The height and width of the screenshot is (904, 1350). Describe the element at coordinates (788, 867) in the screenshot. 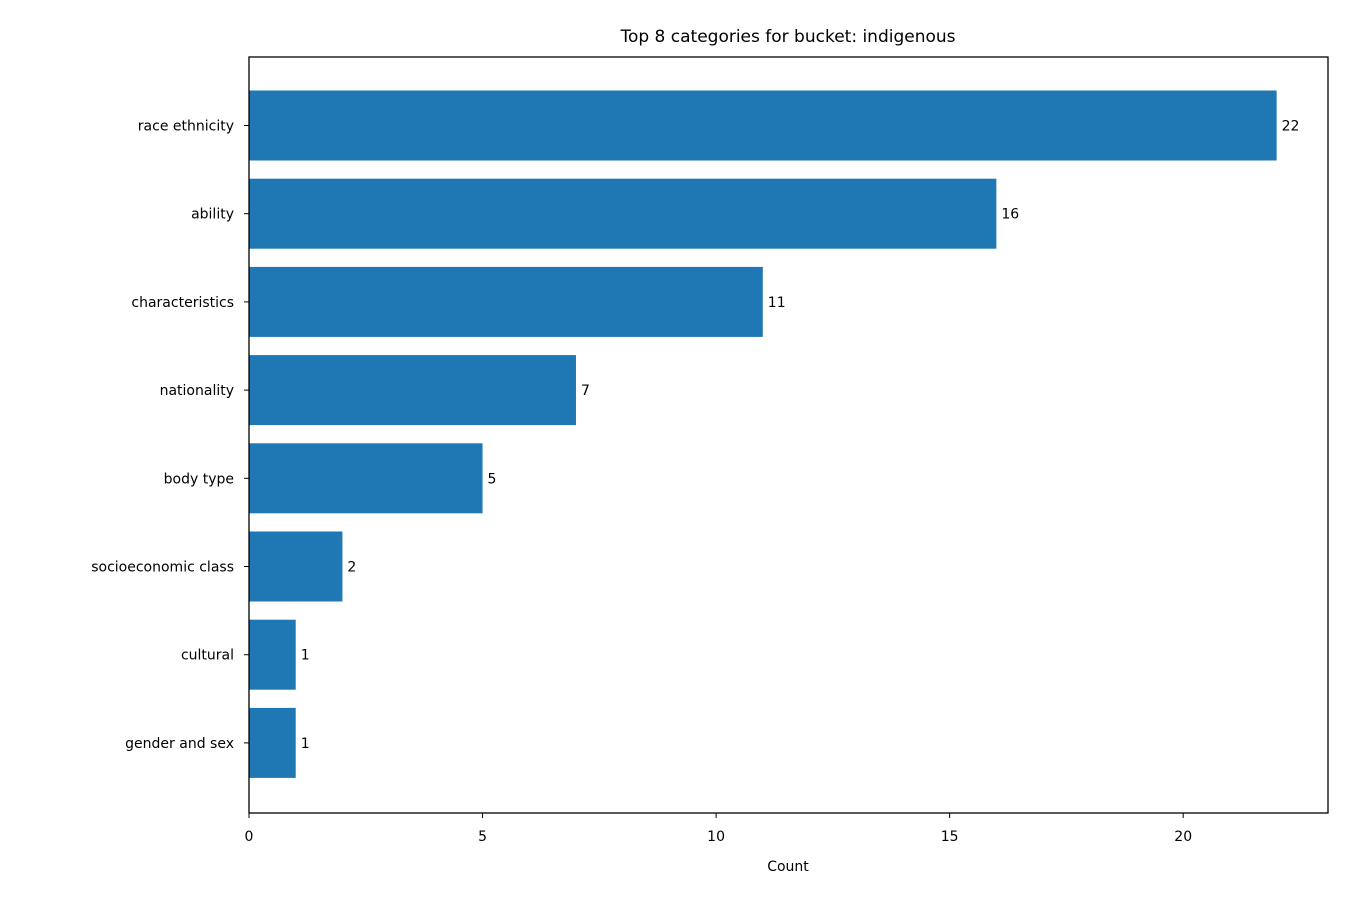

I see `x-axis-label: Count` at that location.